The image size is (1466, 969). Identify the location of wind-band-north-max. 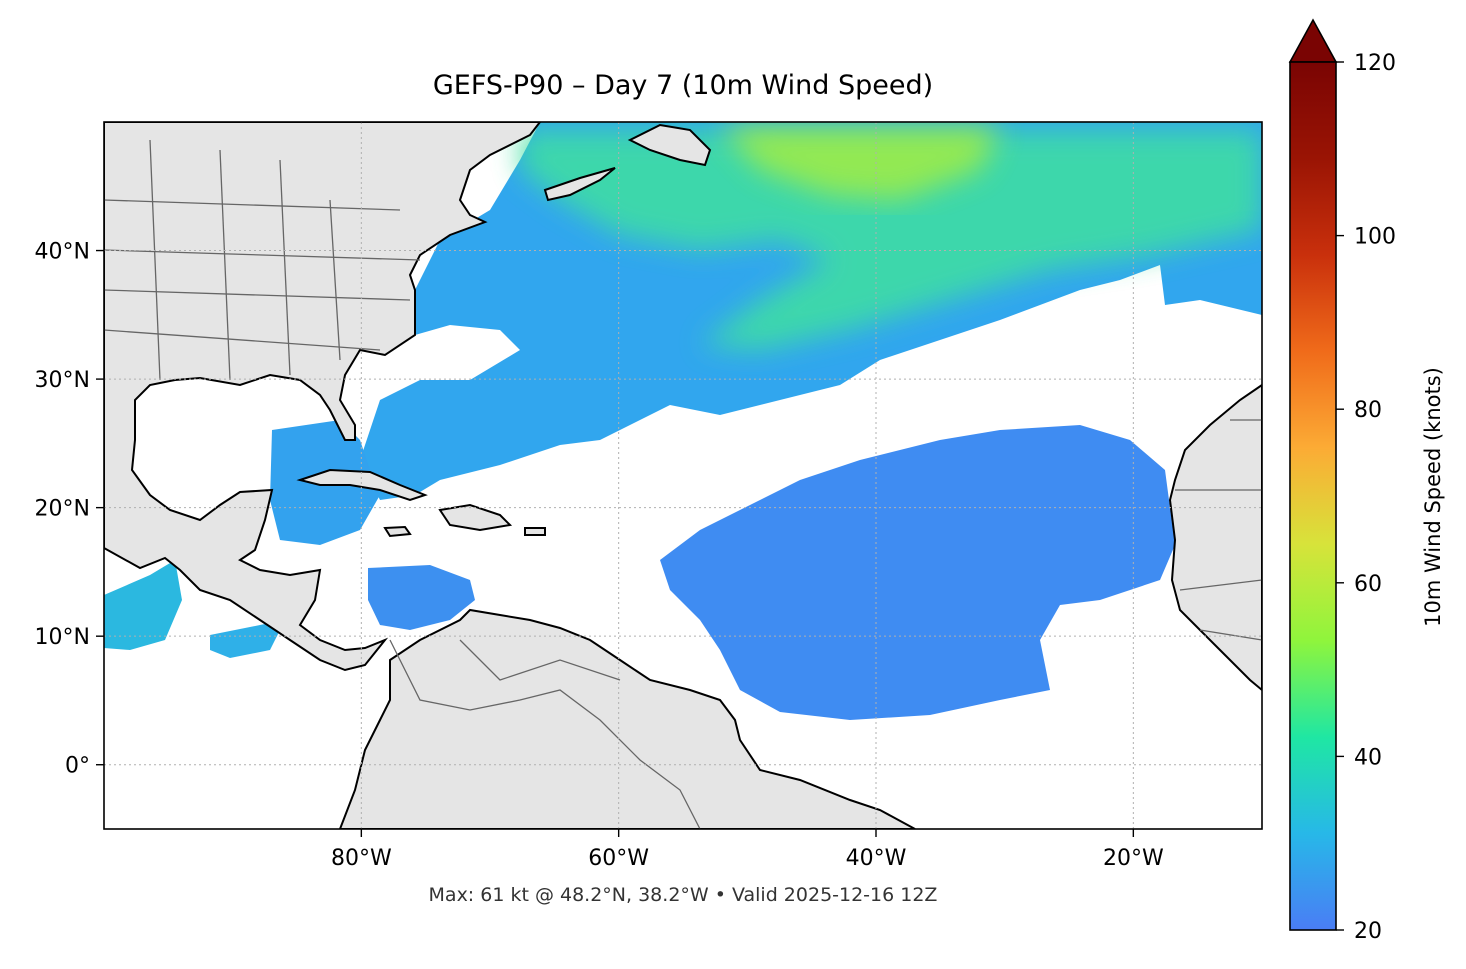
(860, 163).